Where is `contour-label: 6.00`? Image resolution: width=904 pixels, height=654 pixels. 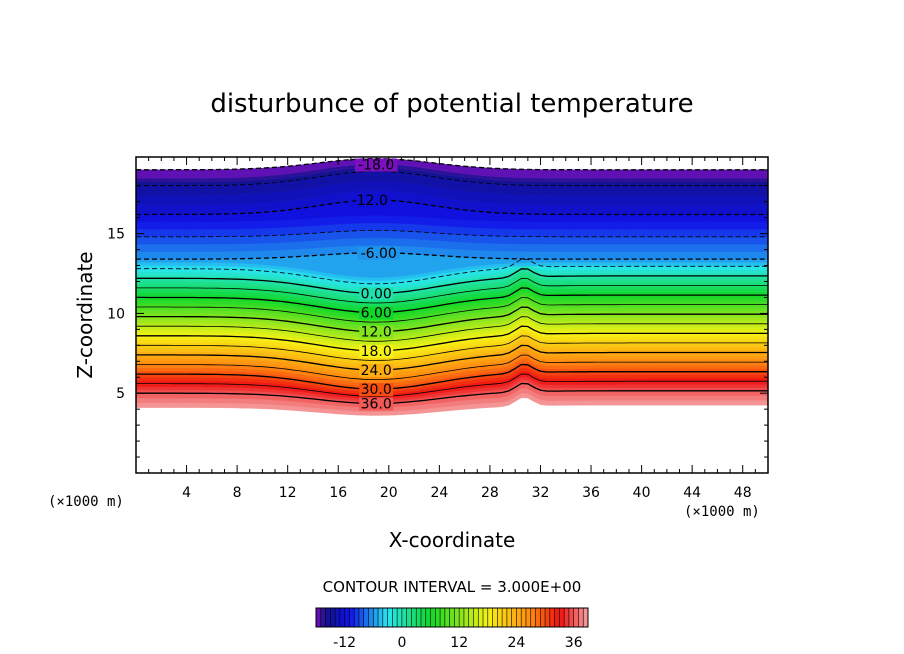
contour-label: 6.00 is located at coordinates (376, 314).